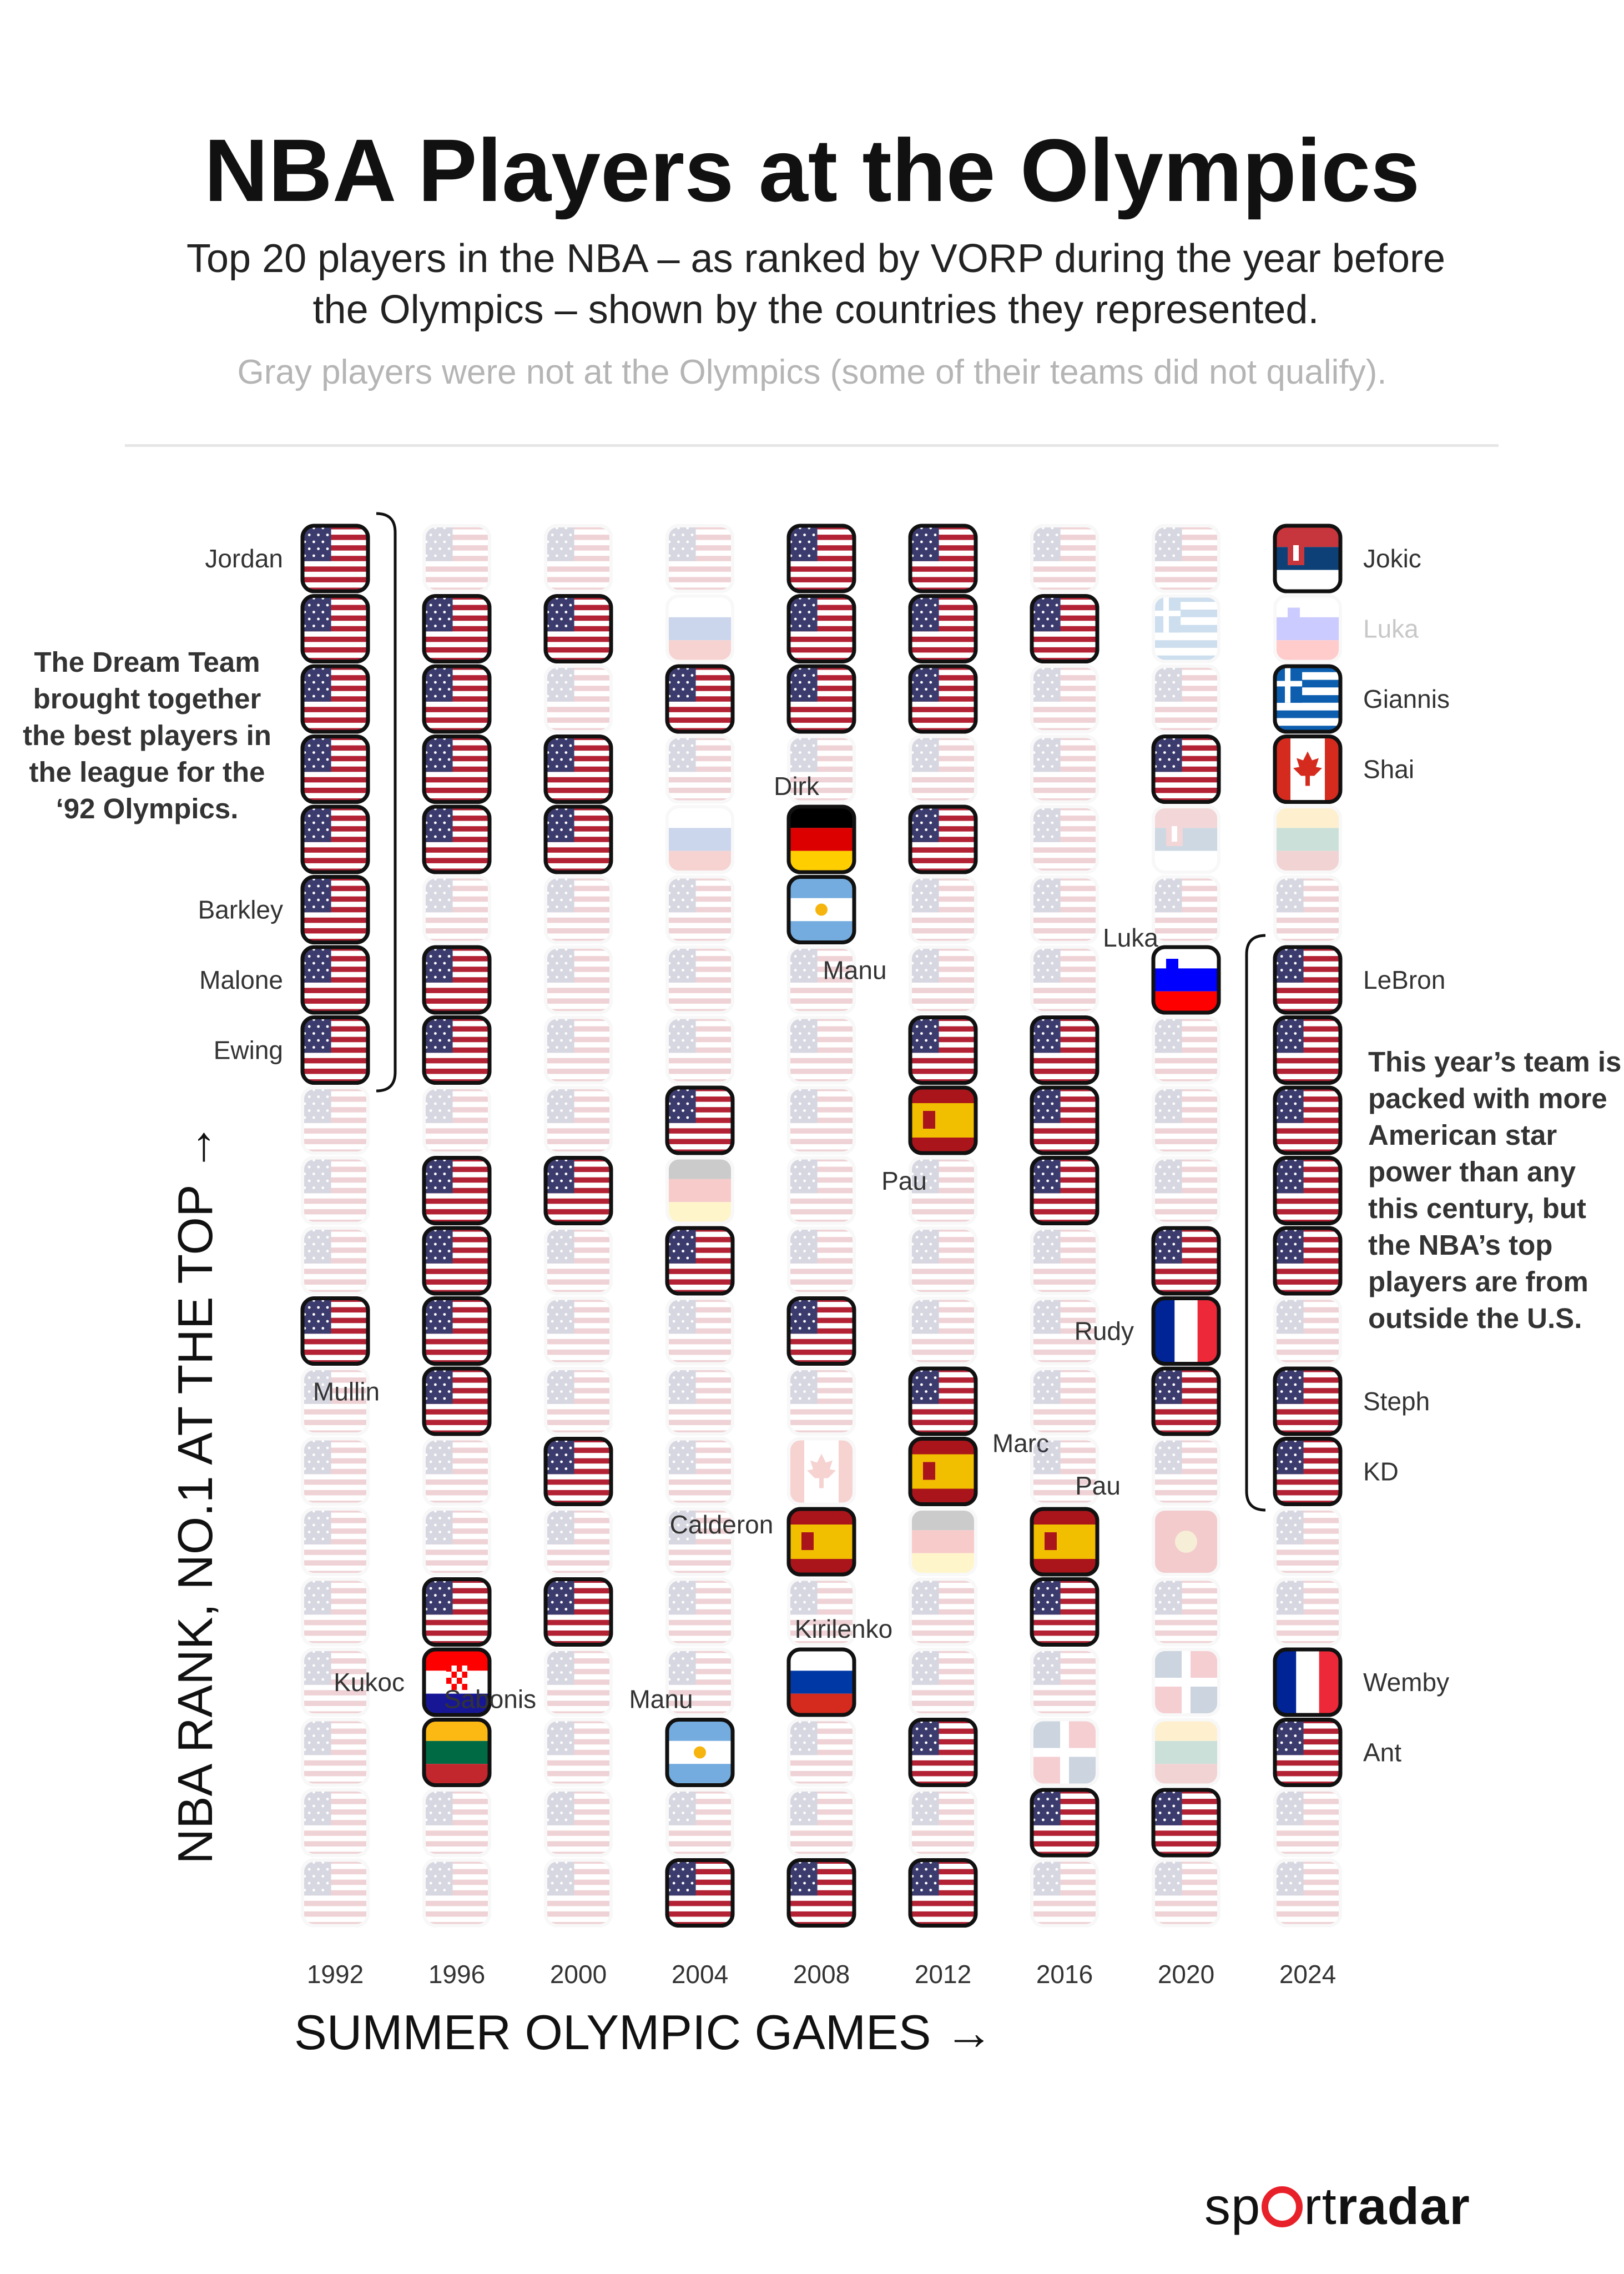  I want to click on sportradar-logo: sp rtradar, so click(1337, 2206).